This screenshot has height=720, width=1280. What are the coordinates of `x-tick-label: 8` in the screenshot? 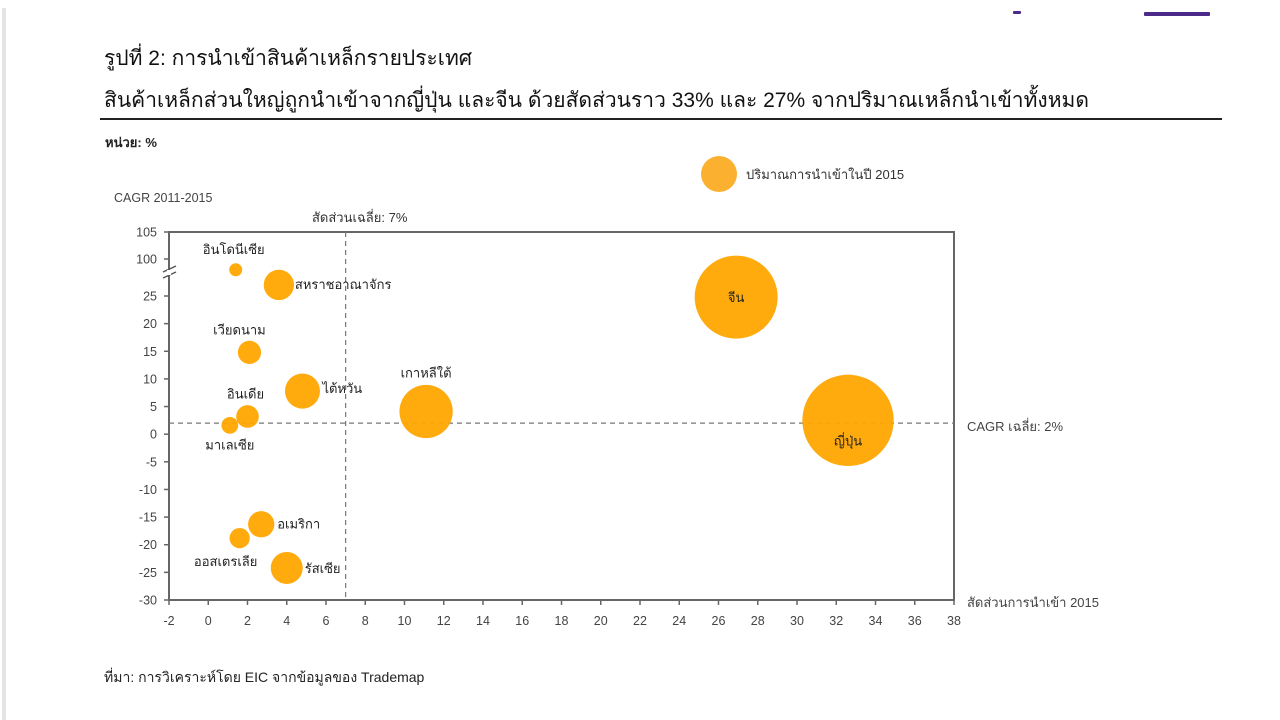 It's located at (365, 621).